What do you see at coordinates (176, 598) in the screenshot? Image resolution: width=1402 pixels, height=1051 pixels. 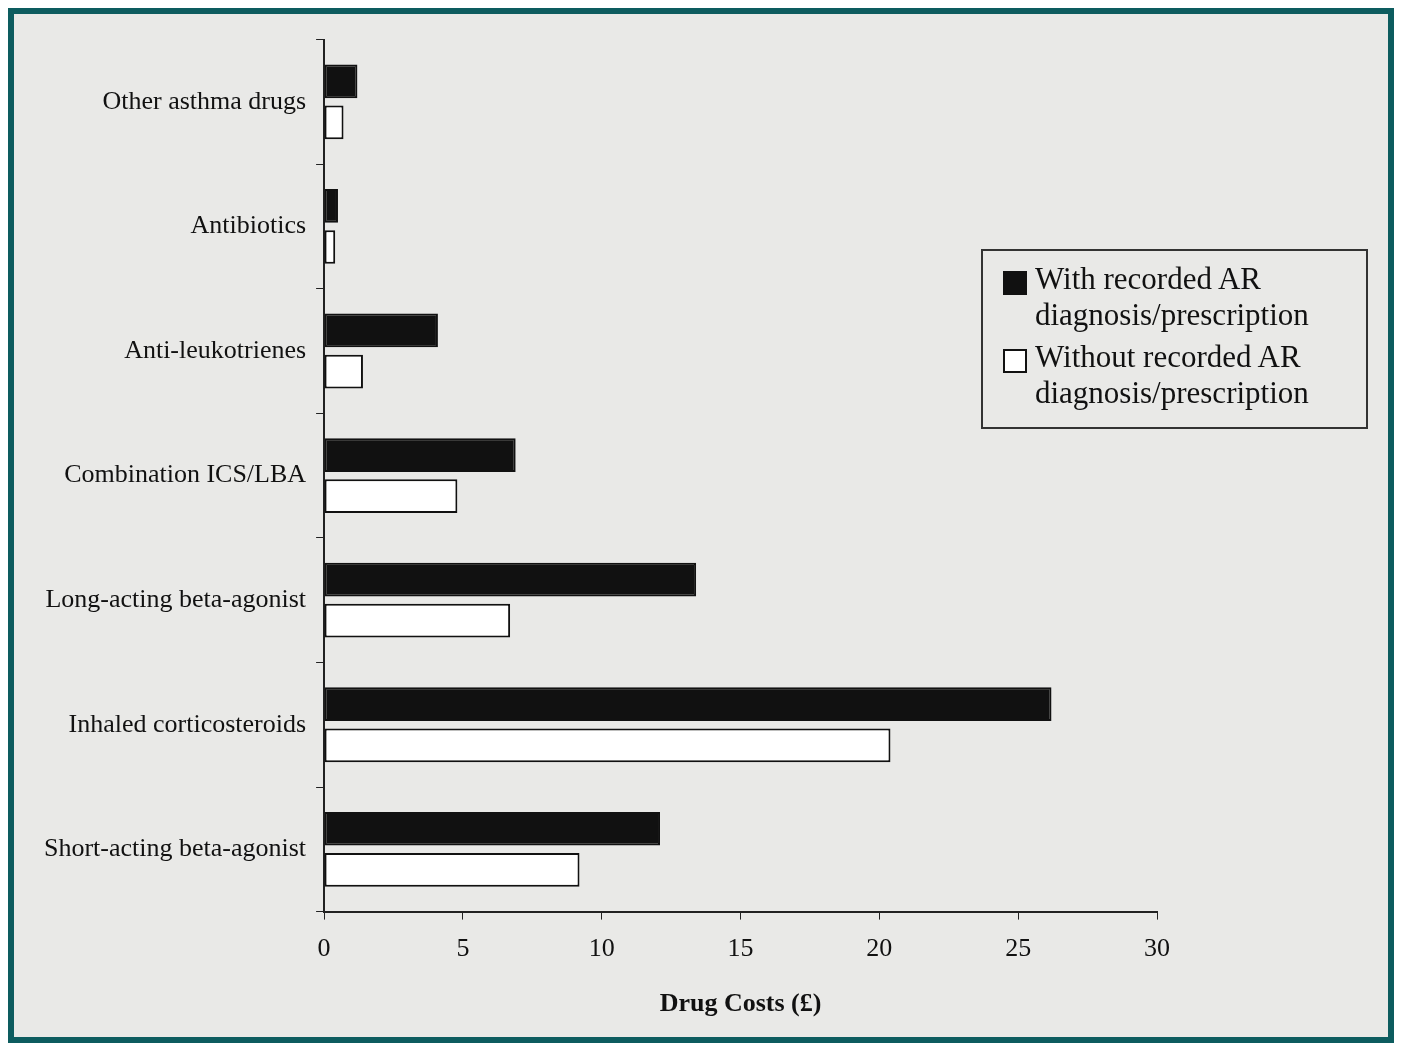 I see `y-tick-label: Long-acting beta-agonist` at bounding box center [176, 598].